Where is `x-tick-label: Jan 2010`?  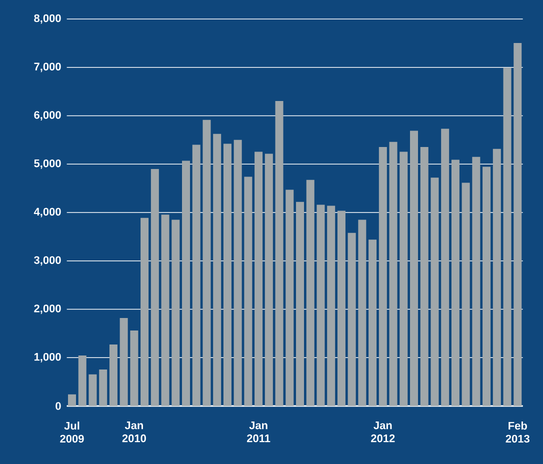 x-tick-label: Jan 2010 is located at coordinates (134, 432).